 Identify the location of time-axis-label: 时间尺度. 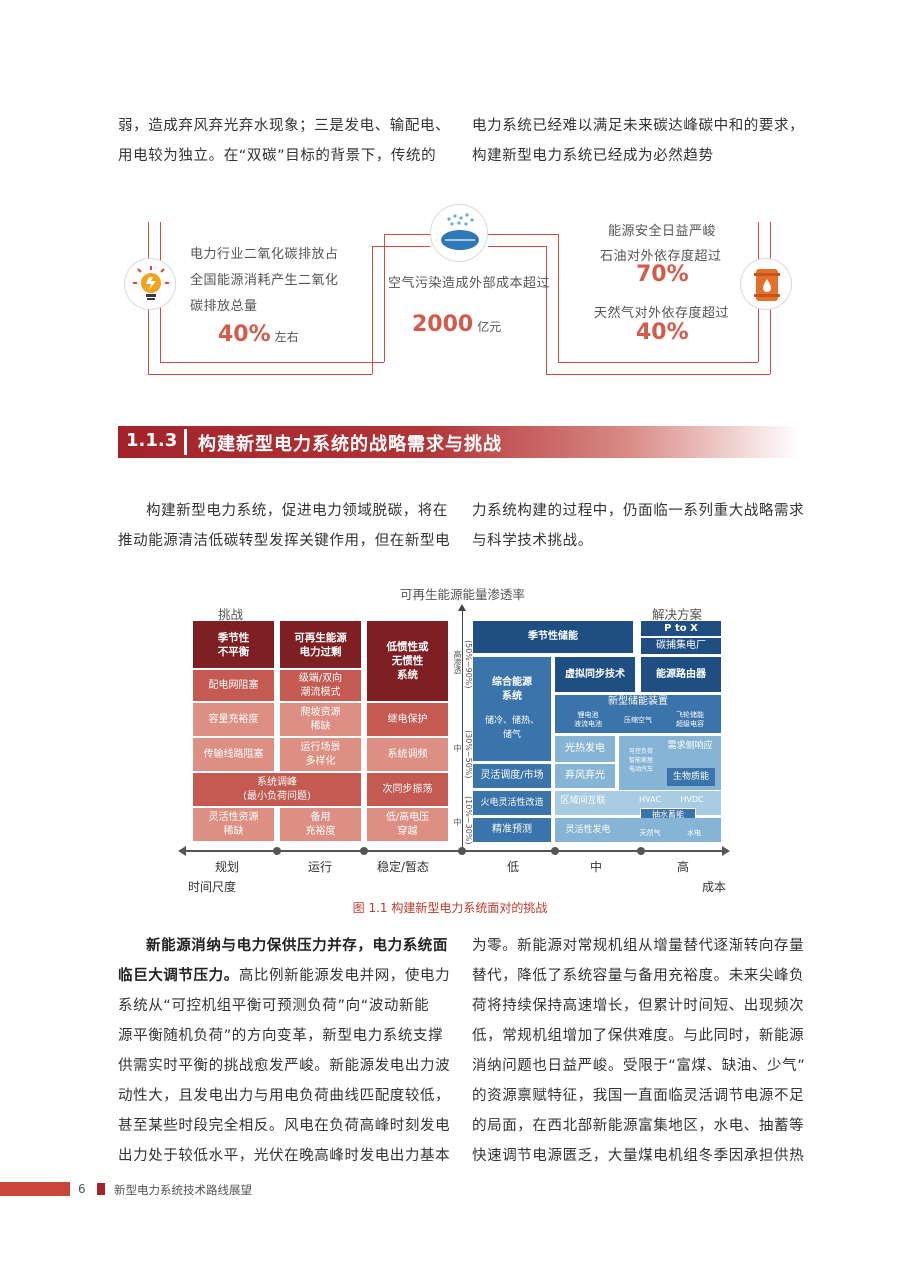
(212, 887).